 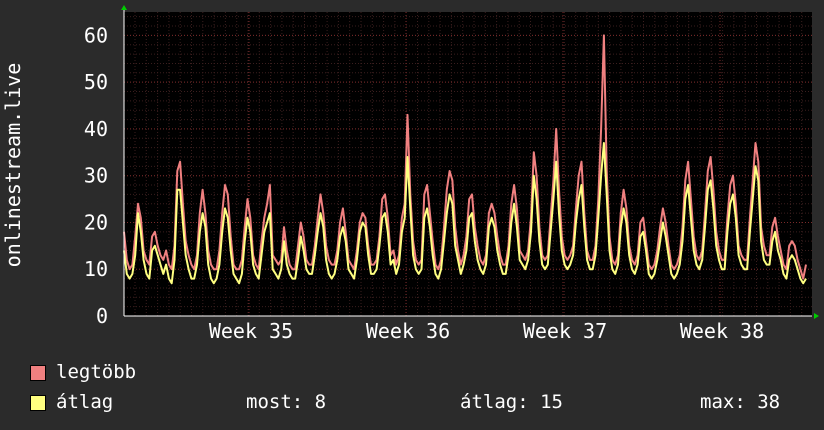 I want to click on legend-item-avg: átlag, so click(x=71, y=402).